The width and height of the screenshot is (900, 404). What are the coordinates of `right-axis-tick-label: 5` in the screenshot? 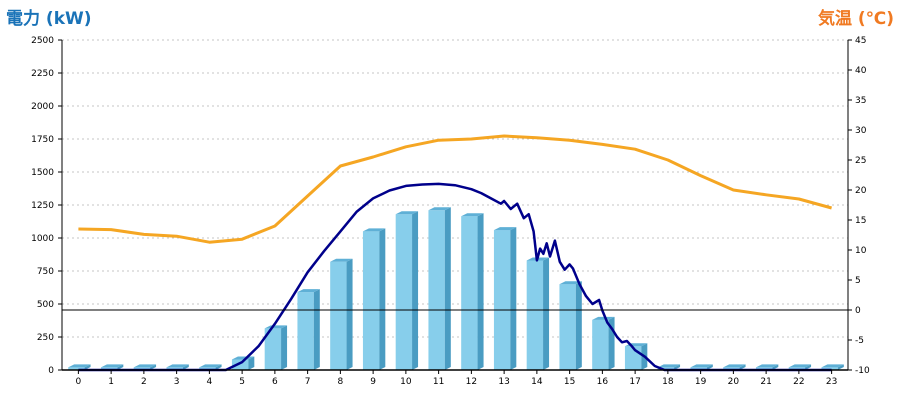 It's located at (858, 281).